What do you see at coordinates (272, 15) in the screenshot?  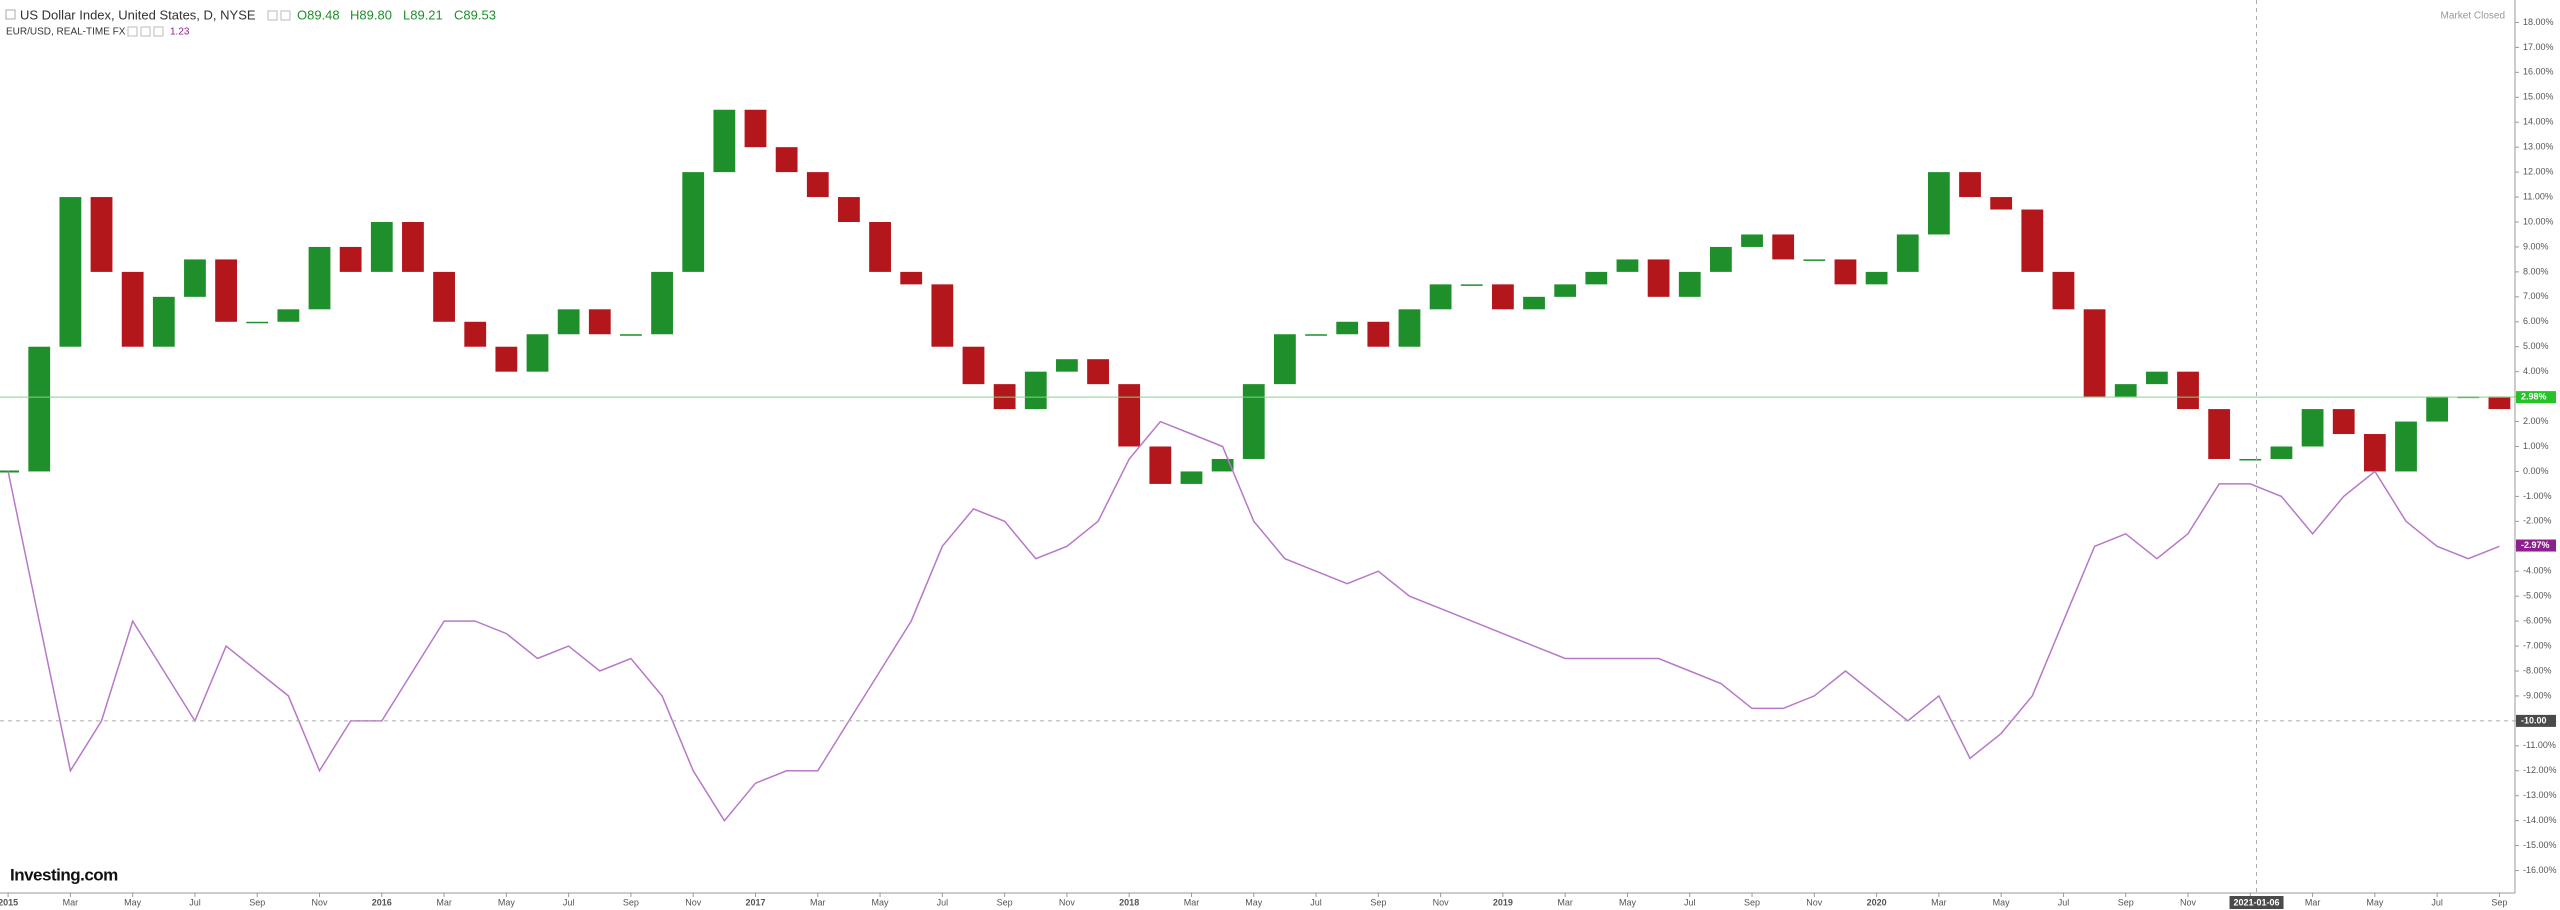 I see `settings-icon` at bounding box center [272, 15].